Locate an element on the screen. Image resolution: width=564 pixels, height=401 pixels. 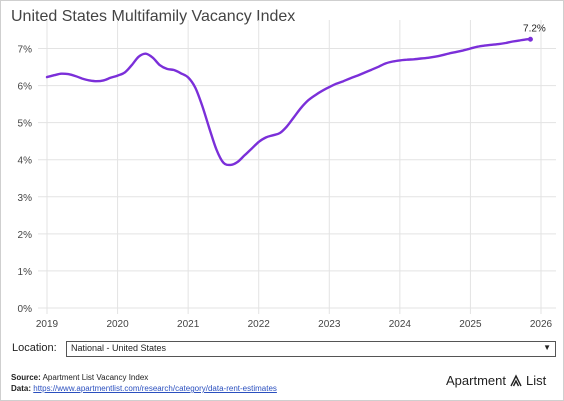
apartment-list-logo-icon is located at coordinates (516, 379).